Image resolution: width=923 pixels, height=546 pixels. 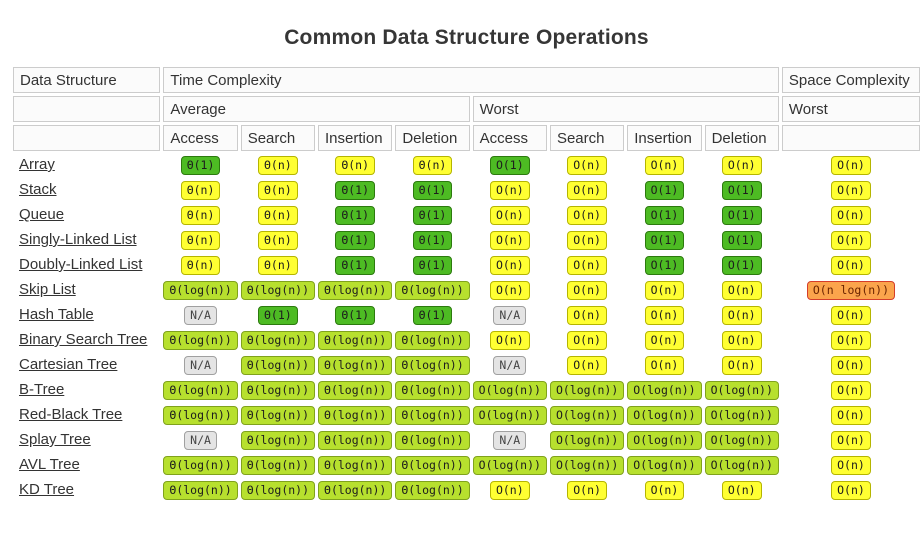 I want to click on data-structure-link: Skip List, so click(x=47, y=289).